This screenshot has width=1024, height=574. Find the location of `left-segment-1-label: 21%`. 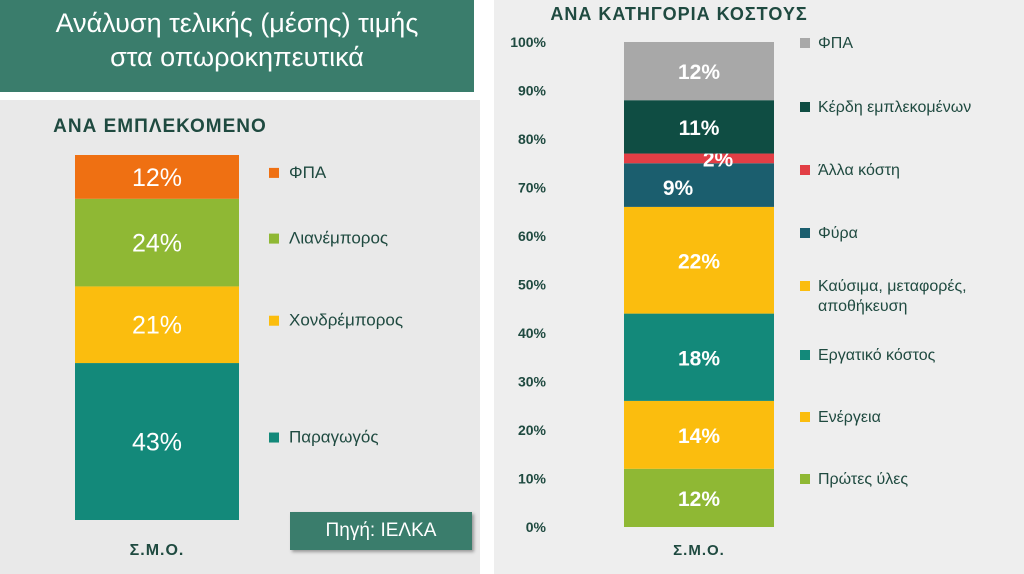

left-segment-1-label: 21% is located at coordinates (157, 326).